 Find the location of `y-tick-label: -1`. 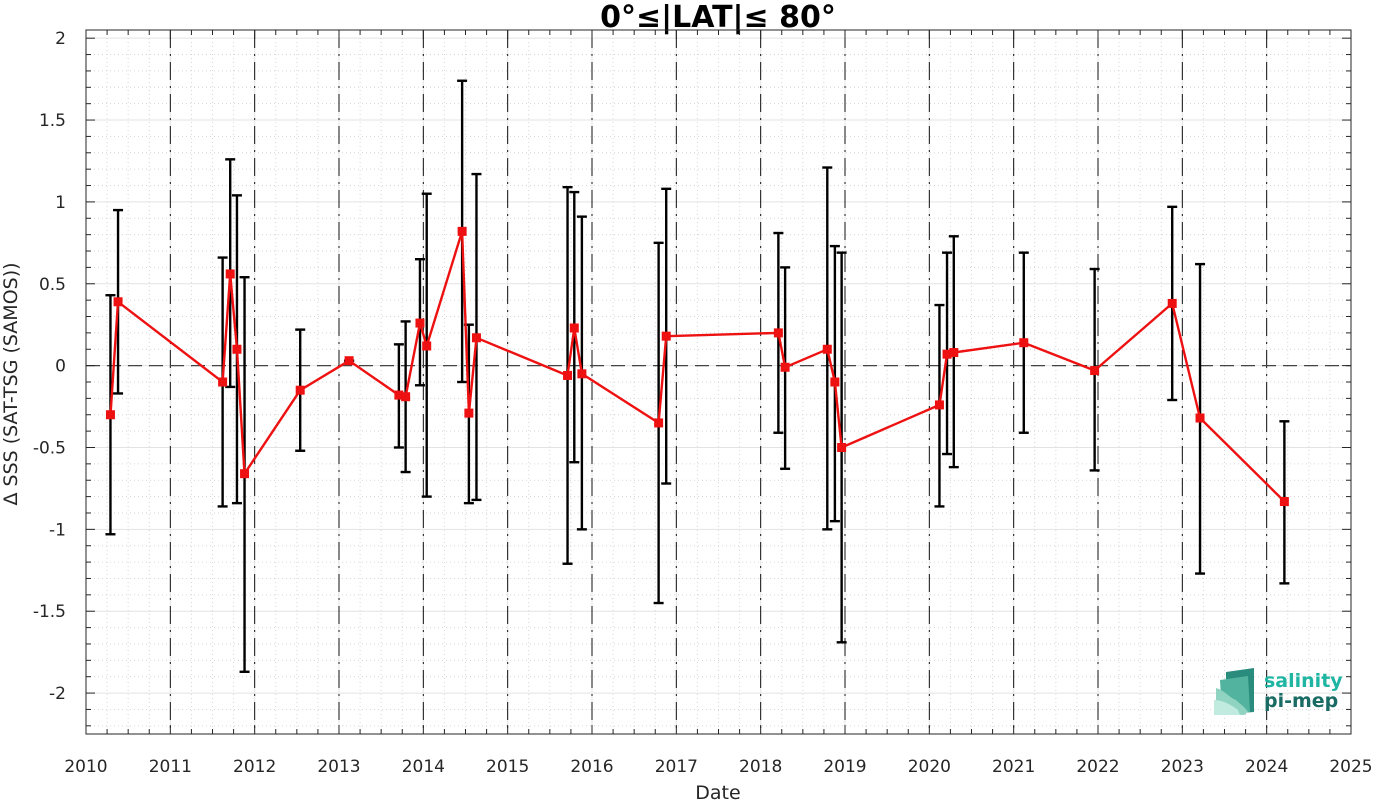

y-tick-label: -1 is located at coordinates (57, 530).